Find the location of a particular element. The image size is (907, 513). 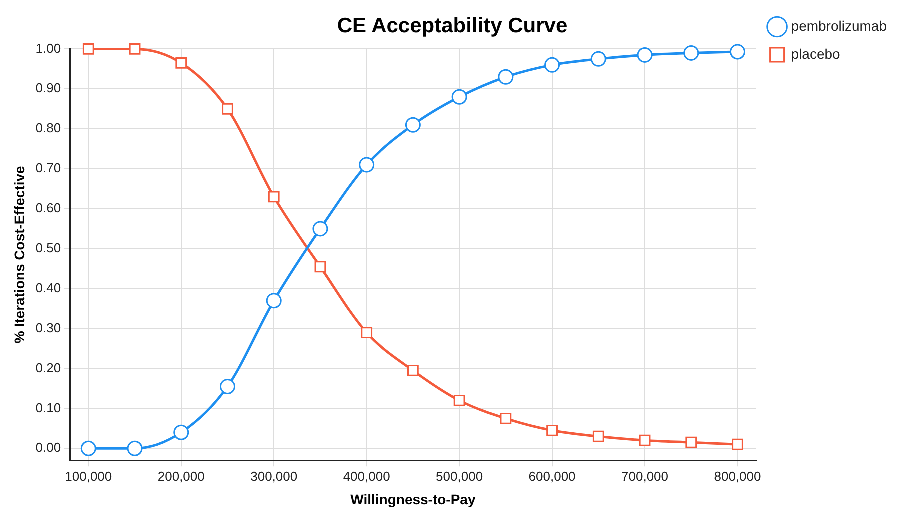

legend-label: placebo is located at coordinates (816, 54).